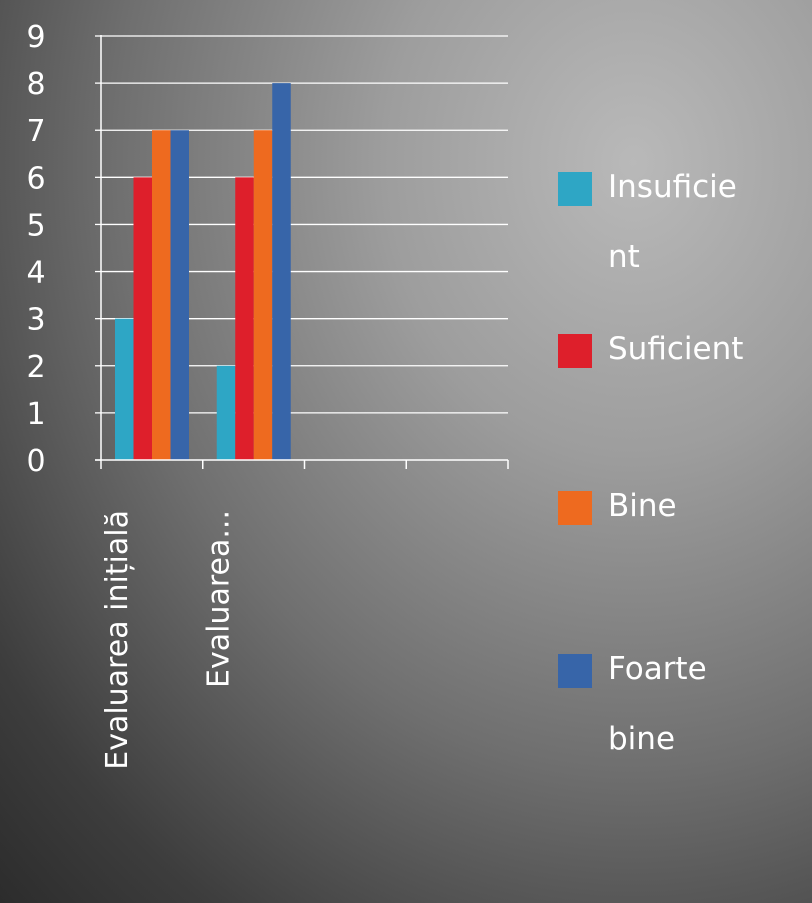 This screenshot has width=812, height=903. I want to click on legend: Insuficie nt Suficient Bine Foarte bine, so click(650, 463).